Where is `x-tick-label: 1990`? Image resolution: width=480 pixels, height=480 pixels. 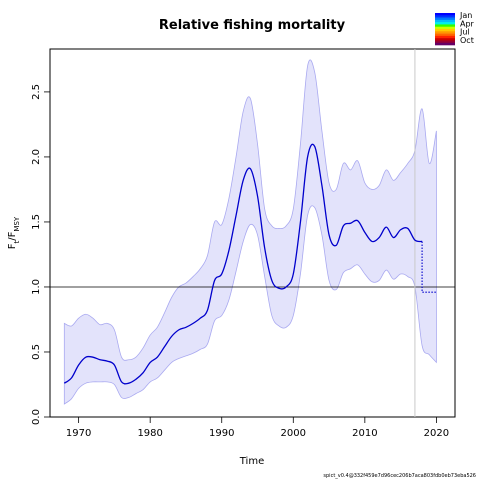 x-tick-label: 1990 is located at coordinates (221, 433).